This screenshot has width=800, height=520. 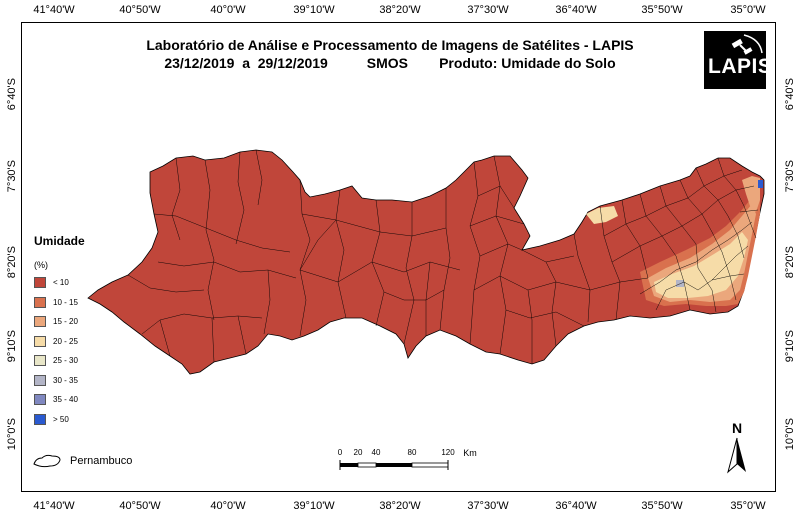 What do you see at coordinates (412, 452) in the screenshot?
I see `scale-label-80: 80` at bounding box center [412, 452].